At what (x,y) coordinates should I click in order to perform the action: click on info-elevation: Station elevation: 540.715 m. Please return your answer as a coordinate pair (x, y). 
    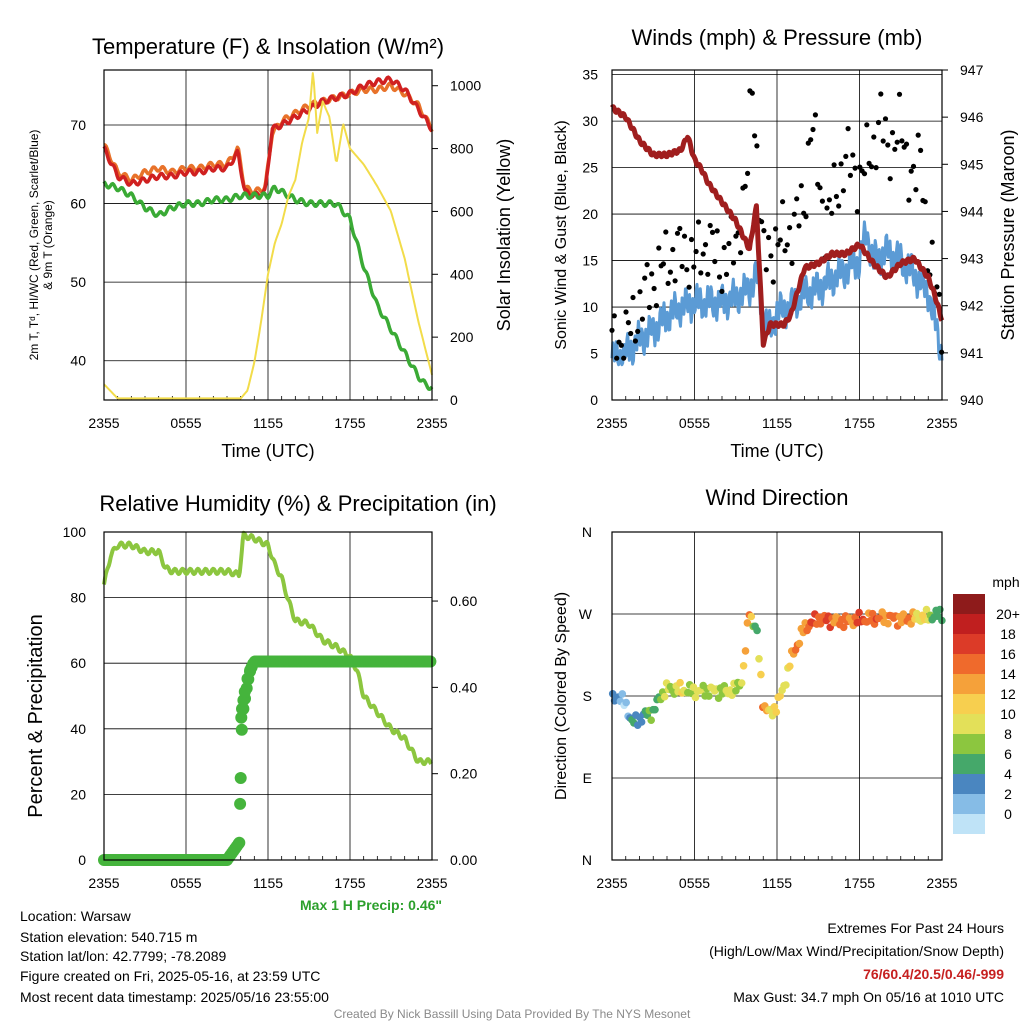
    Looking at the image, I should click on (109, 937).